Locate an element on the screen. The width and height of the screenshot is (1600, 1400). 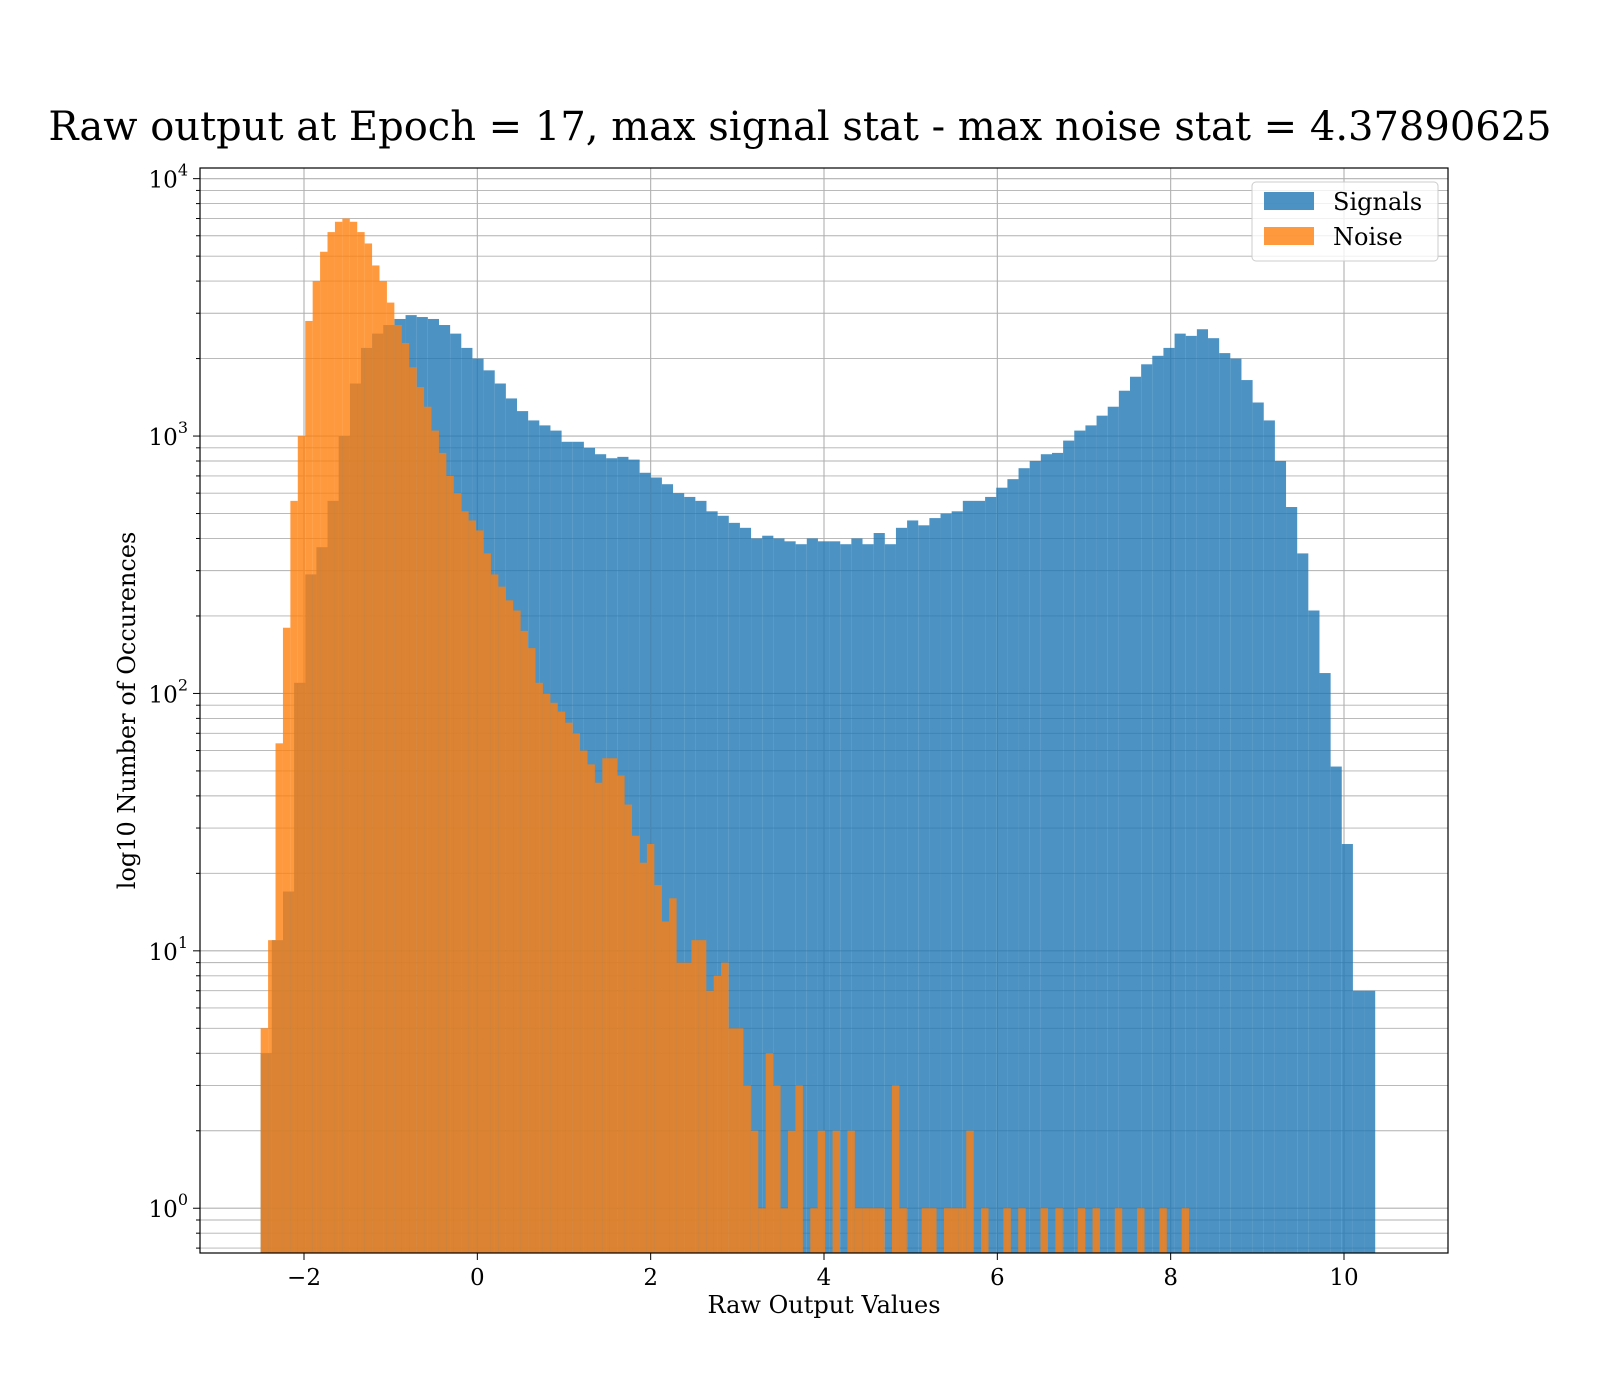
x-tick-label: 4 is located at coordinates (824, 1278).